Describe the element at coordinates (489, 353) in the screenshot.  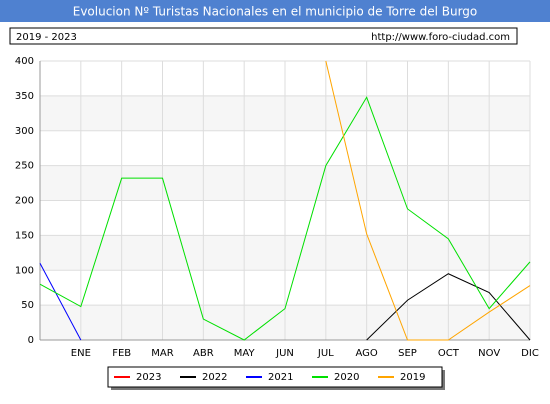
I see `x-tick-label: NOV` at that location.